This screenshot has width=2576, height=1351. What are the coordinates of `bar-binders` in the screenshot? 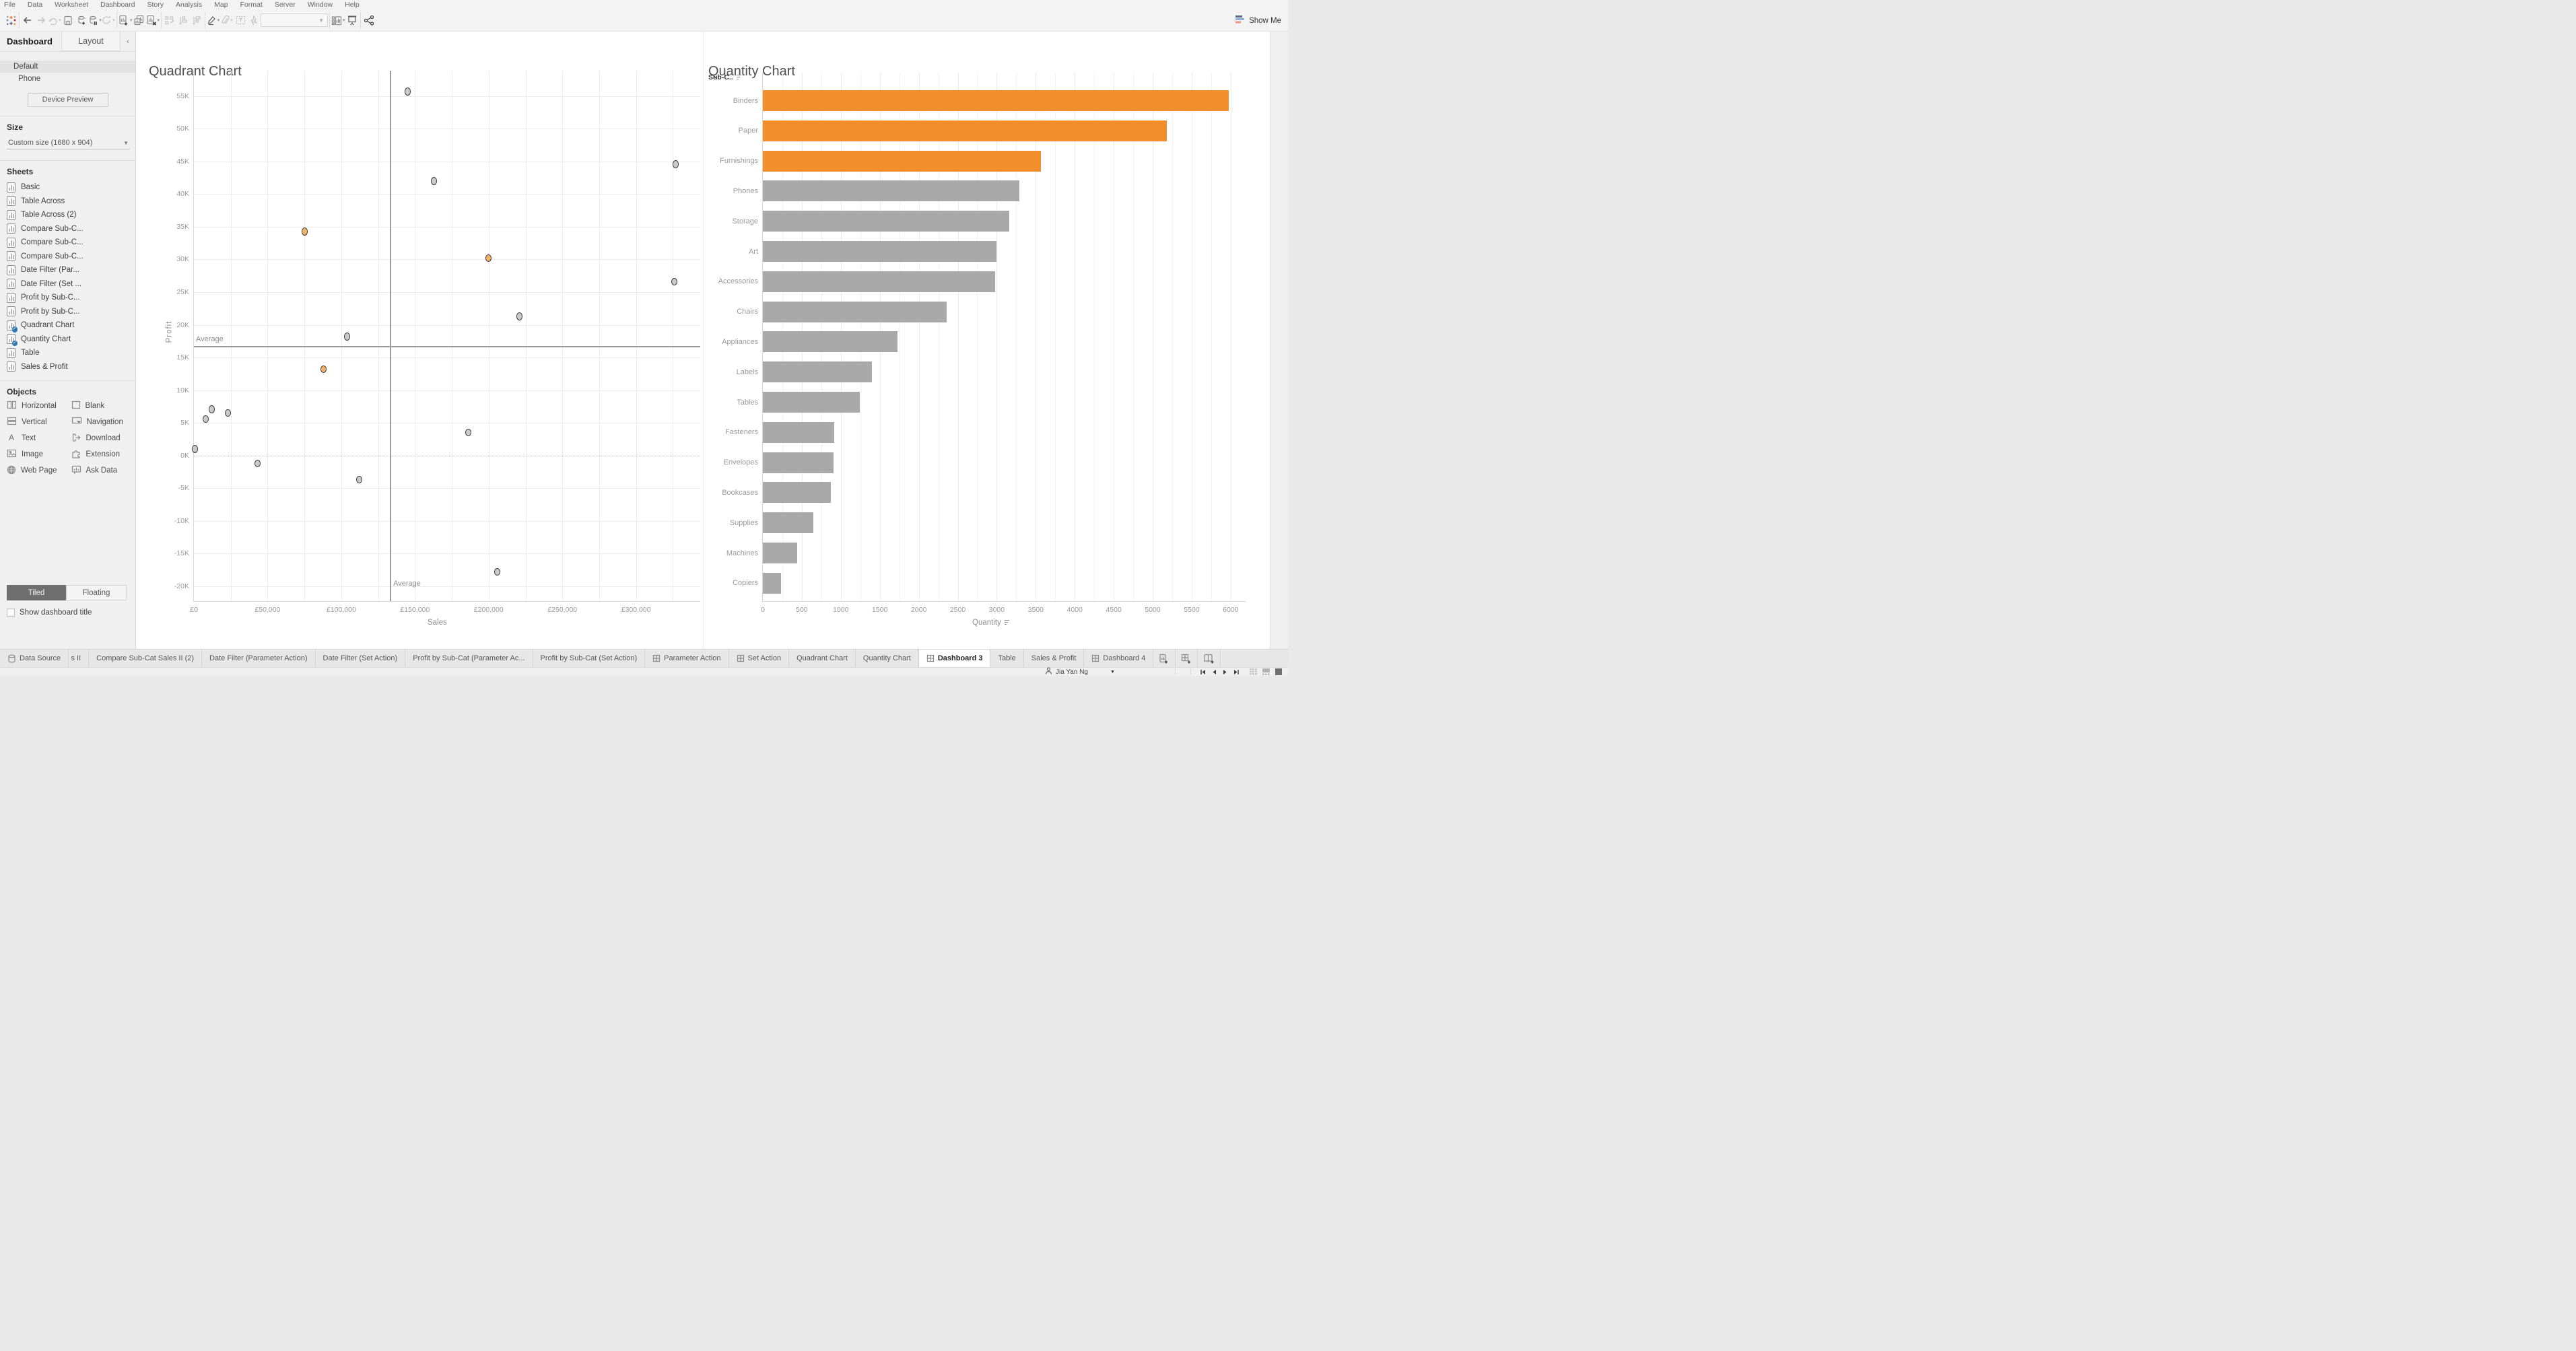 It's located at (996, 100).